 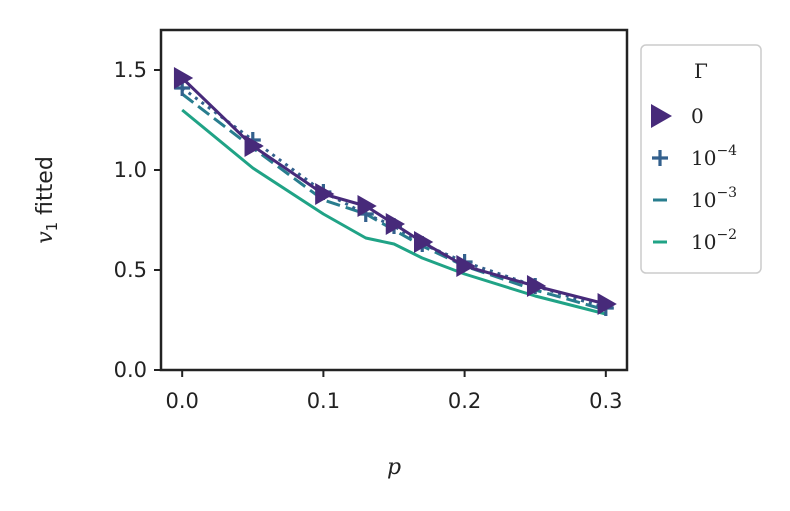 I want to click on legend-label: 10−3, so click(x=714, y=198).